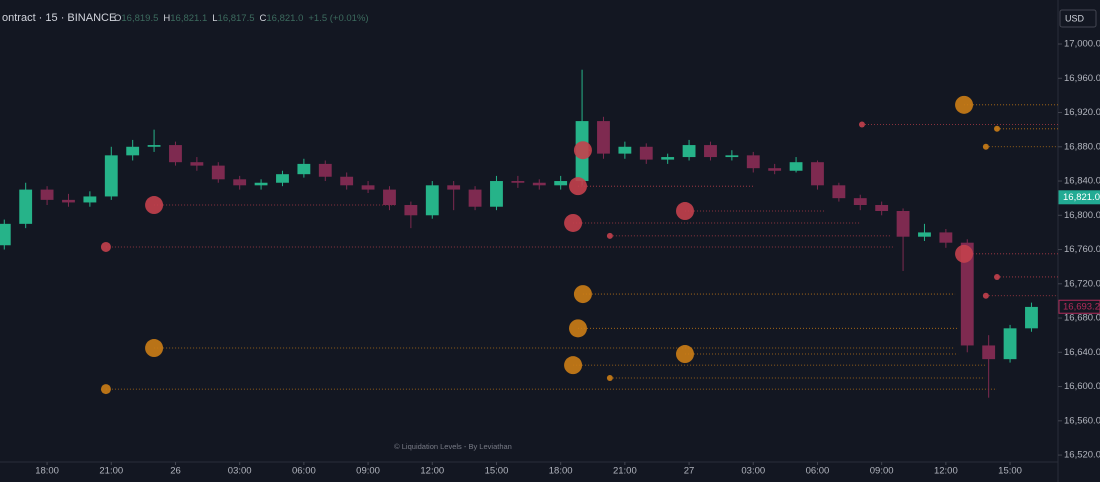 This screenshot has width=1100, height=482. What do you see at coordinates (1082, 352) in the screenshot?
I see `y-tick-label: 16,640.0` at bounding box center [1082, 352].